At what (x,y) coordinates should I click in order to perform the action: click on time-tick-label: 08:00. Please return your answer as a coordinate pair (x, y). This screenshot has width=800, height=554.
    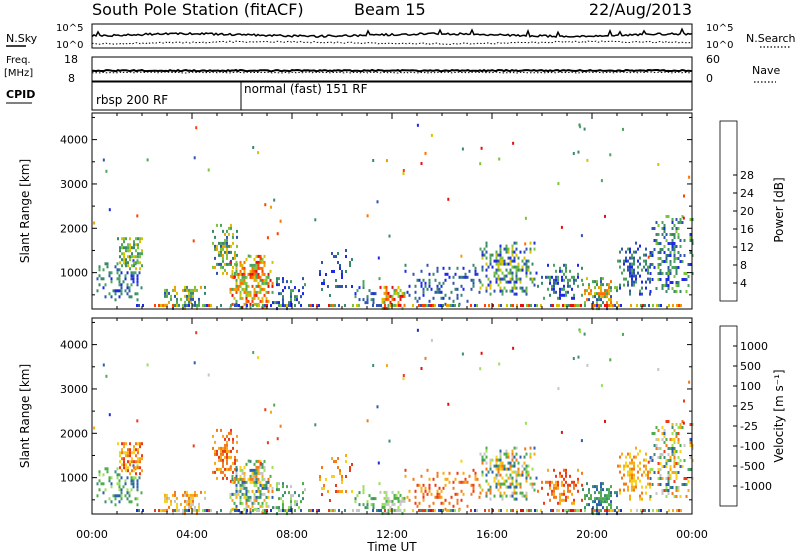
    Looking at the image, I should click on (292, 534).